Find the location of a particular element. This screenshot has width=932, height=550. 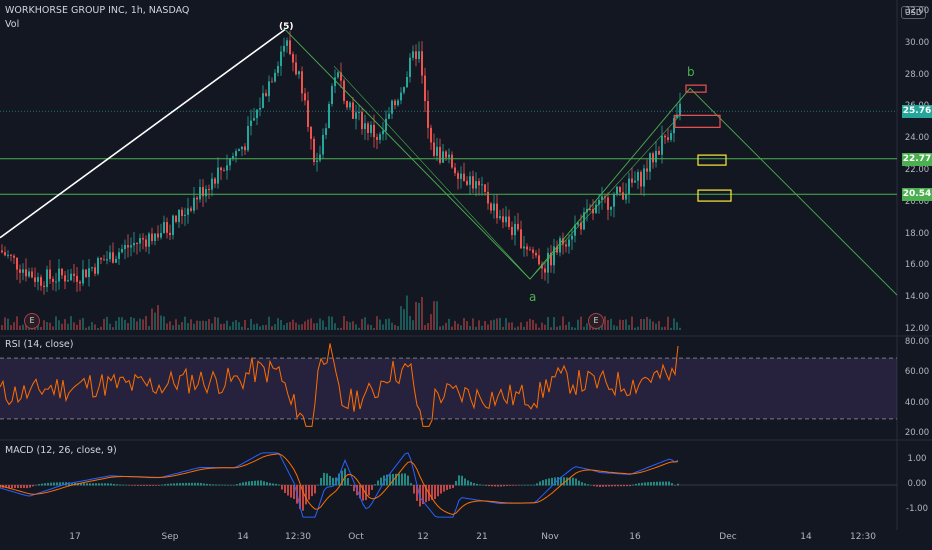

time-tick-label: 21 is located at coordinates (482, 537).